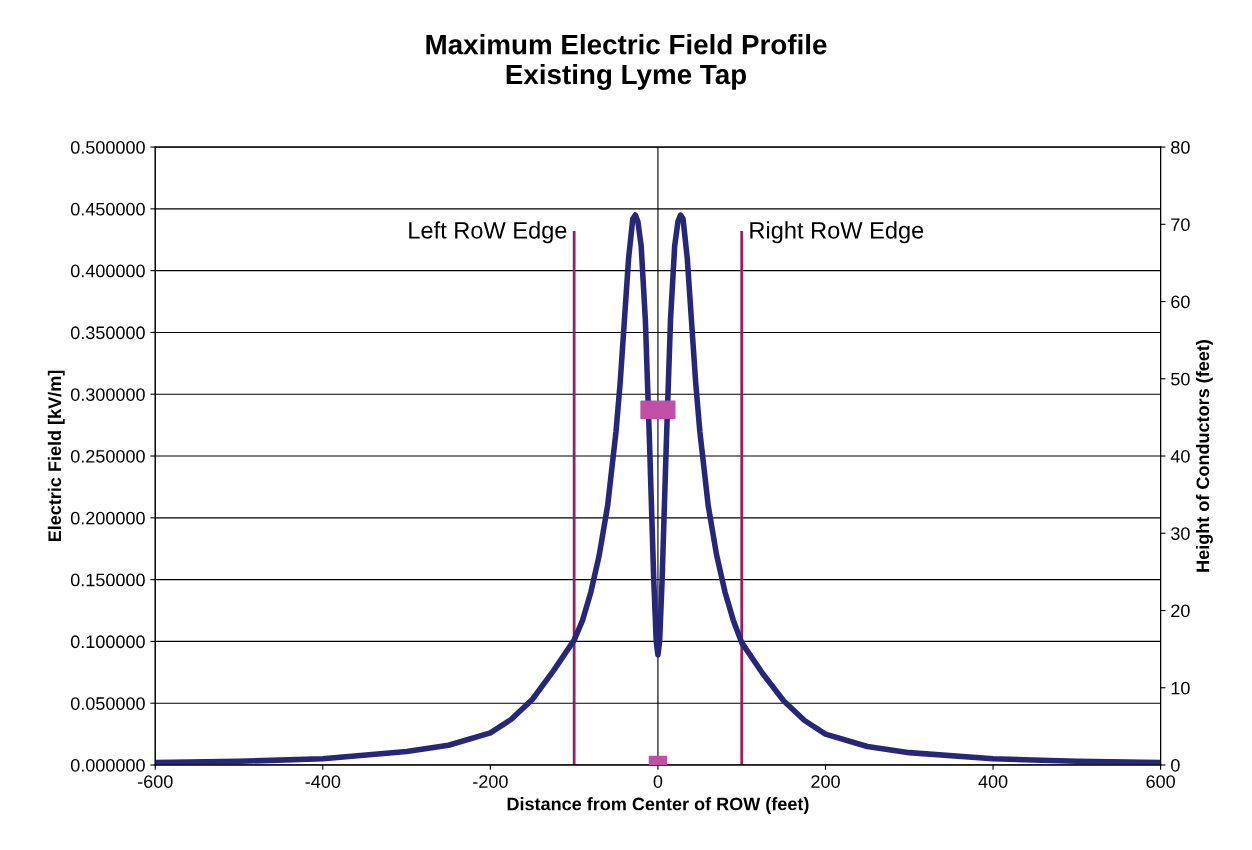  What do you see at coordinates (155, 781) in the screenshot?
I see `x-tick-label: -600` at bounding box center [155, 781].